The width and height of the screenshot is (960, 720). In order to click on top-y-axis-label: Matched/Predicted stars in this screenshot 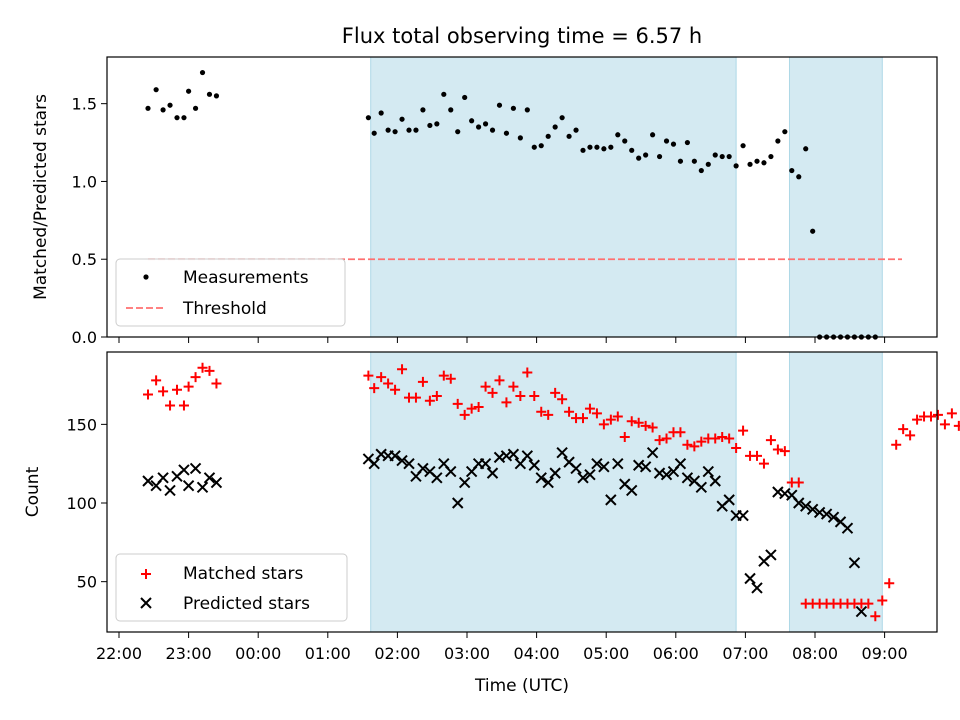, I will do `click(41, 197)`.